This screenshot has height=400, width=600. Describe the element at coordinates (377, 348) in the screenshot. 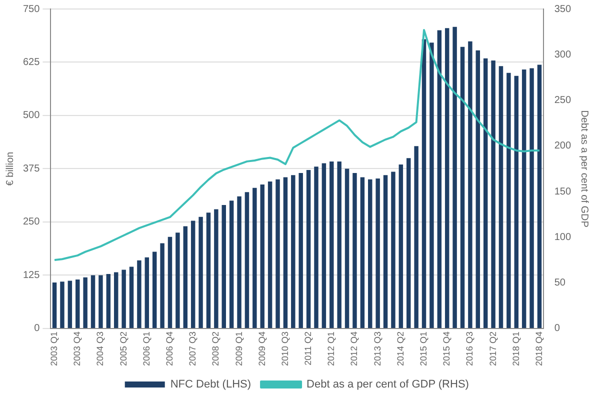

I see `x-tick-label: 2013 Q3` at that location.